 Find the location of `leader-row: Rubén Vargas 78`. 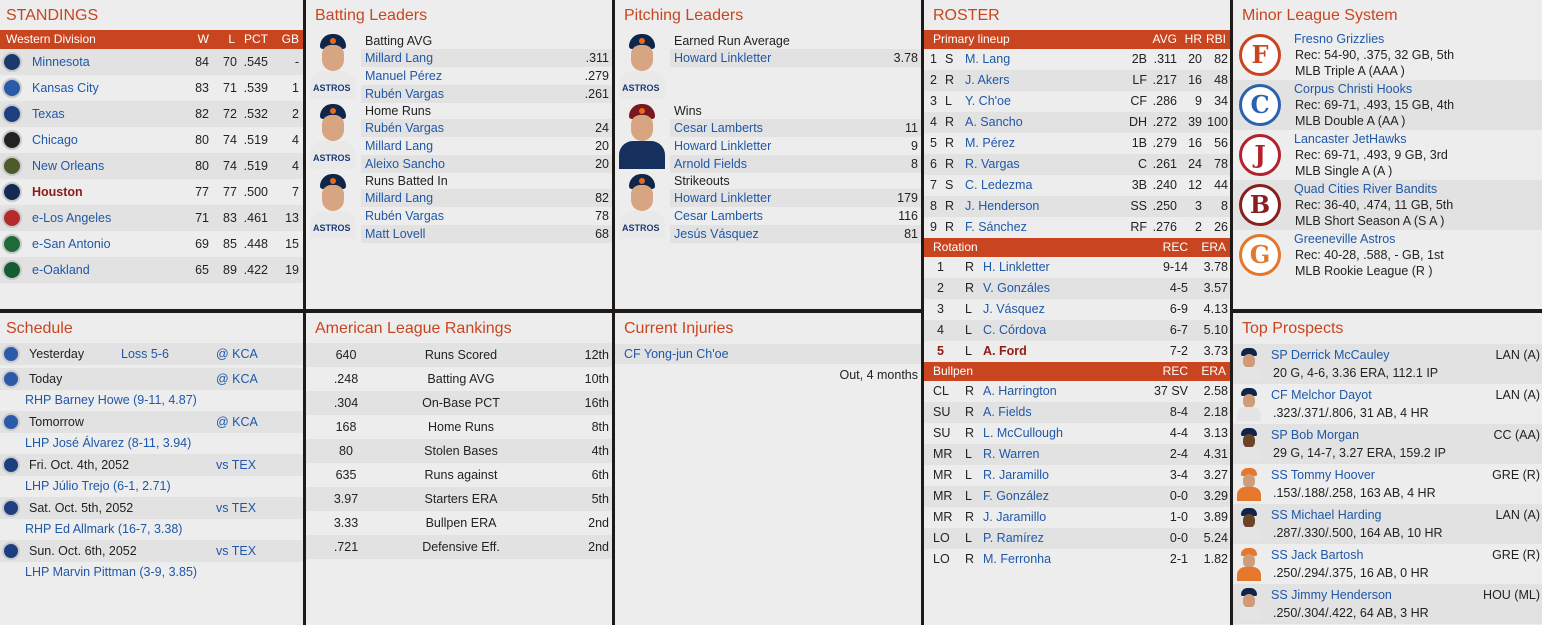

leader-row: Rubén Vargas 78 is located at coordinates (486, 216).